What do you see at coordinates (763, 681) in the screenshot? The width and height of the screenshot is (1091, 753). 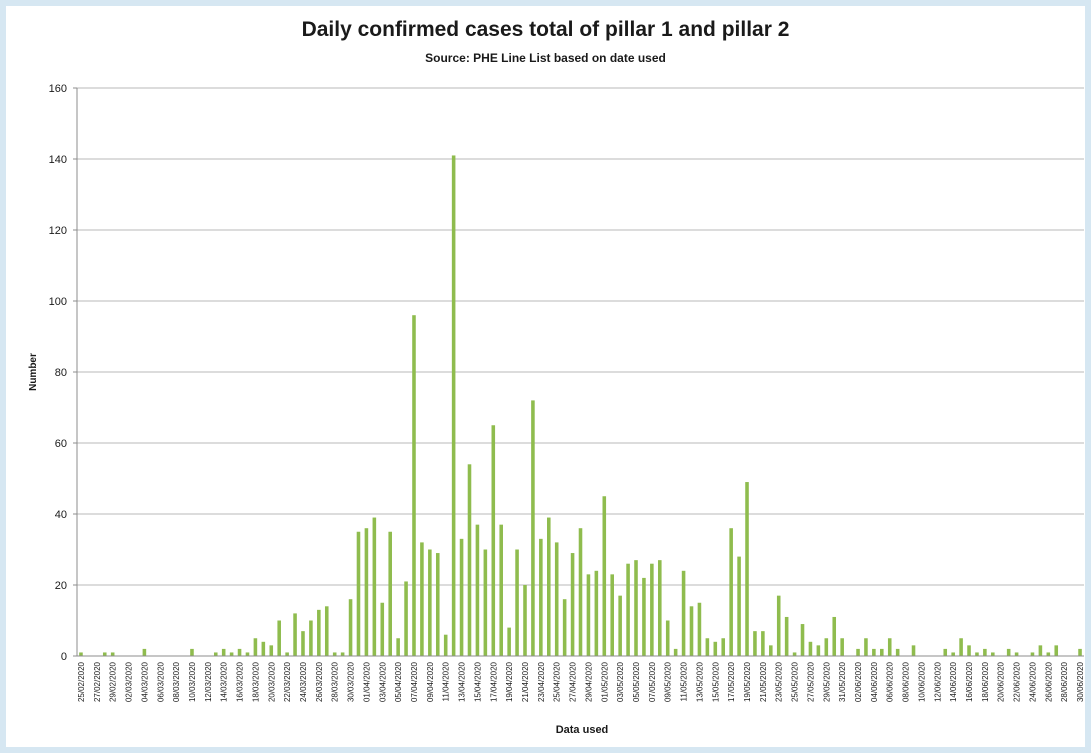 I see `x-tick-label: 21/05/2020` at bounding box center [763, 681].